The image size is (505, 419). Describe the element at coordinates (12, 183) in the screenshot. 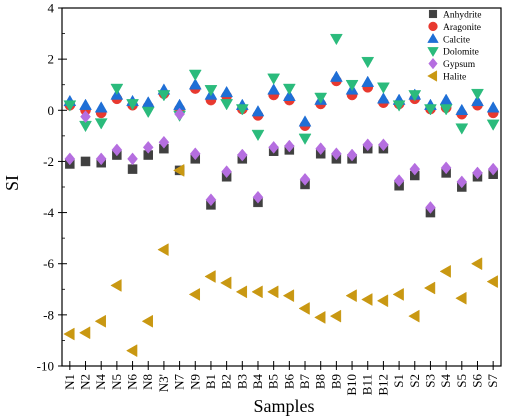

I see `y-axis-title: SI` at that location.